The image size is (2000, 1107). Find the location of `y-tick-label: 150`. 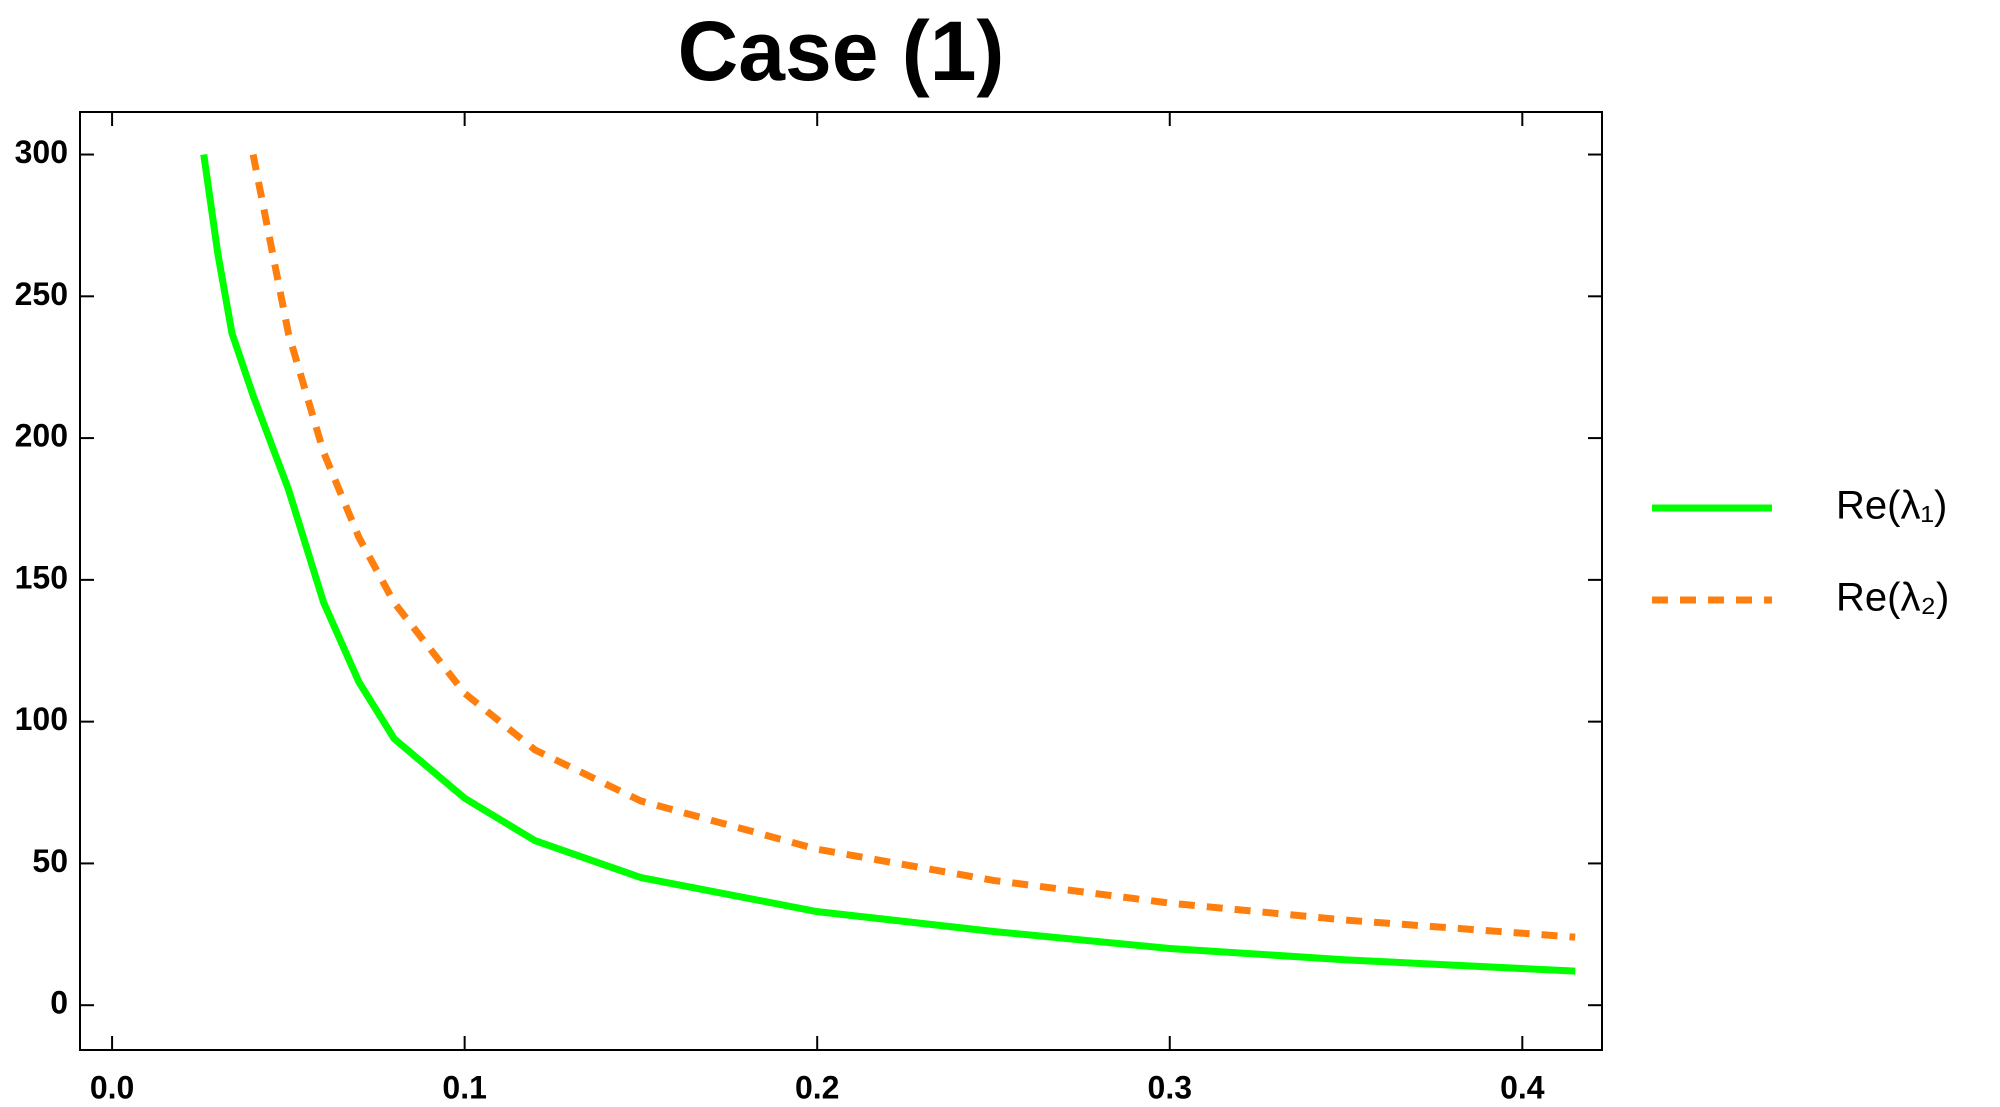

y-tick-label: 150 is located at coordinates (41, 577).